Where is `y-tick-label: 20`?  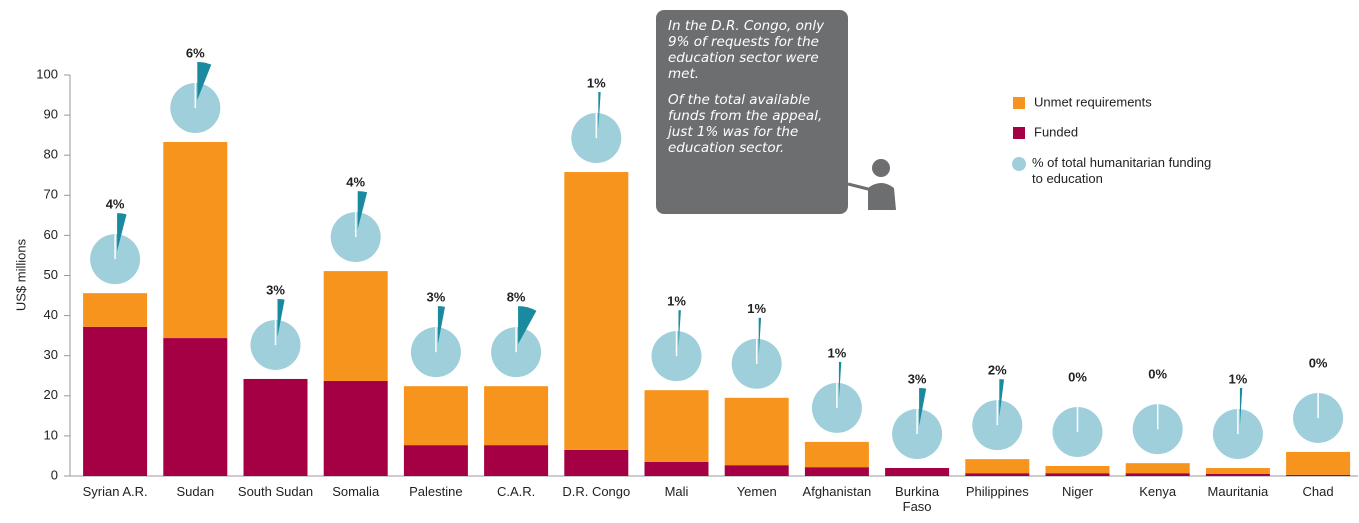 y-tick-label: 20 is located at coordinates (51, 394).